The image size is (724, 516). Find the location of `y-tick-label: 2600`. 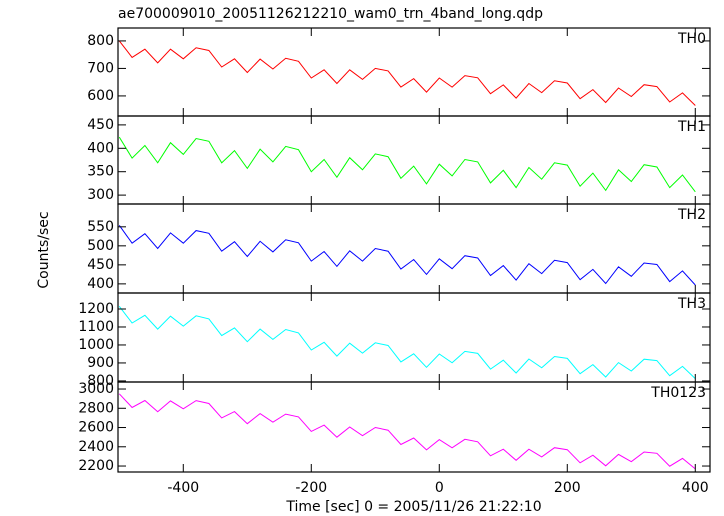

y-tick-label: 2600 is located at coordinates (96, 428).